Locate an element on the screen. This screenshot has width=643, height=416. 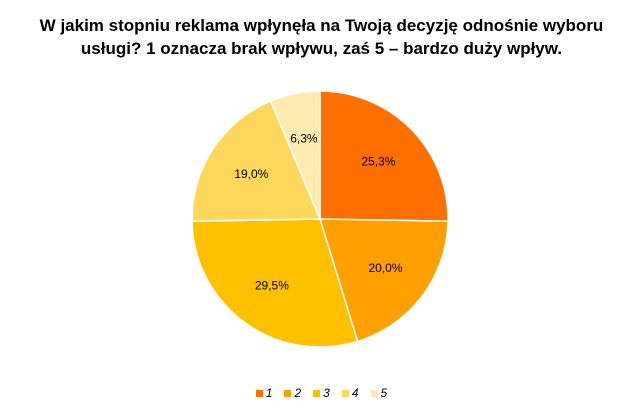
chart-legend: 1 2 3 4 5 is located at coordinates (321, 393).